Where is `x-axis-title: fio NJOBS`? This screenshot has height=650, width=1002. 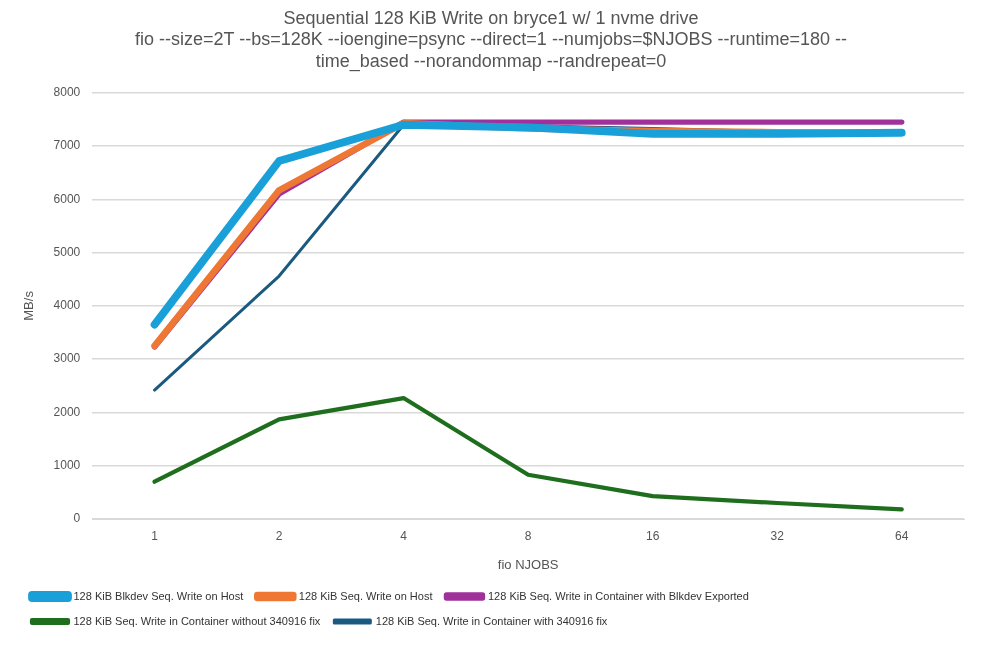
x-axis-title: fio NJOBS is located at coordinates (528, 564).